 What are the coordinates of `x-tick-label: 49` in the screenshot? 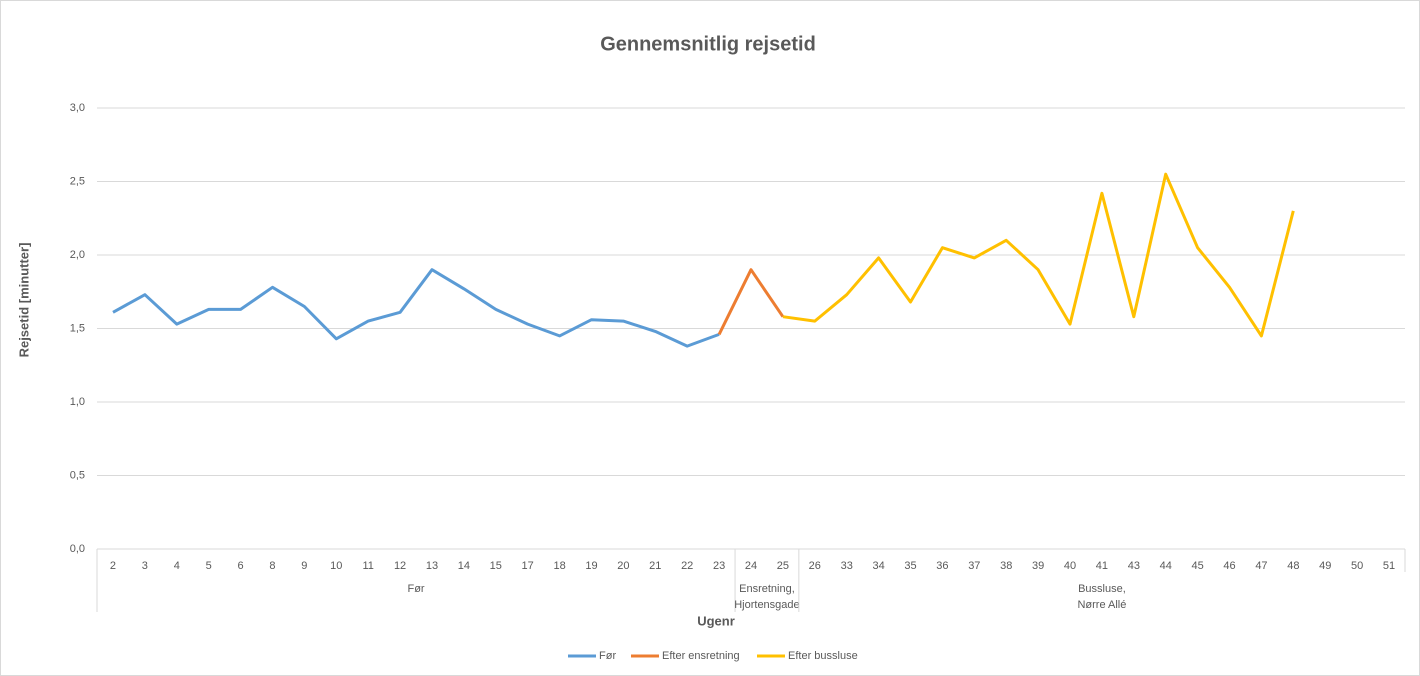 It's located at (1325, 566).